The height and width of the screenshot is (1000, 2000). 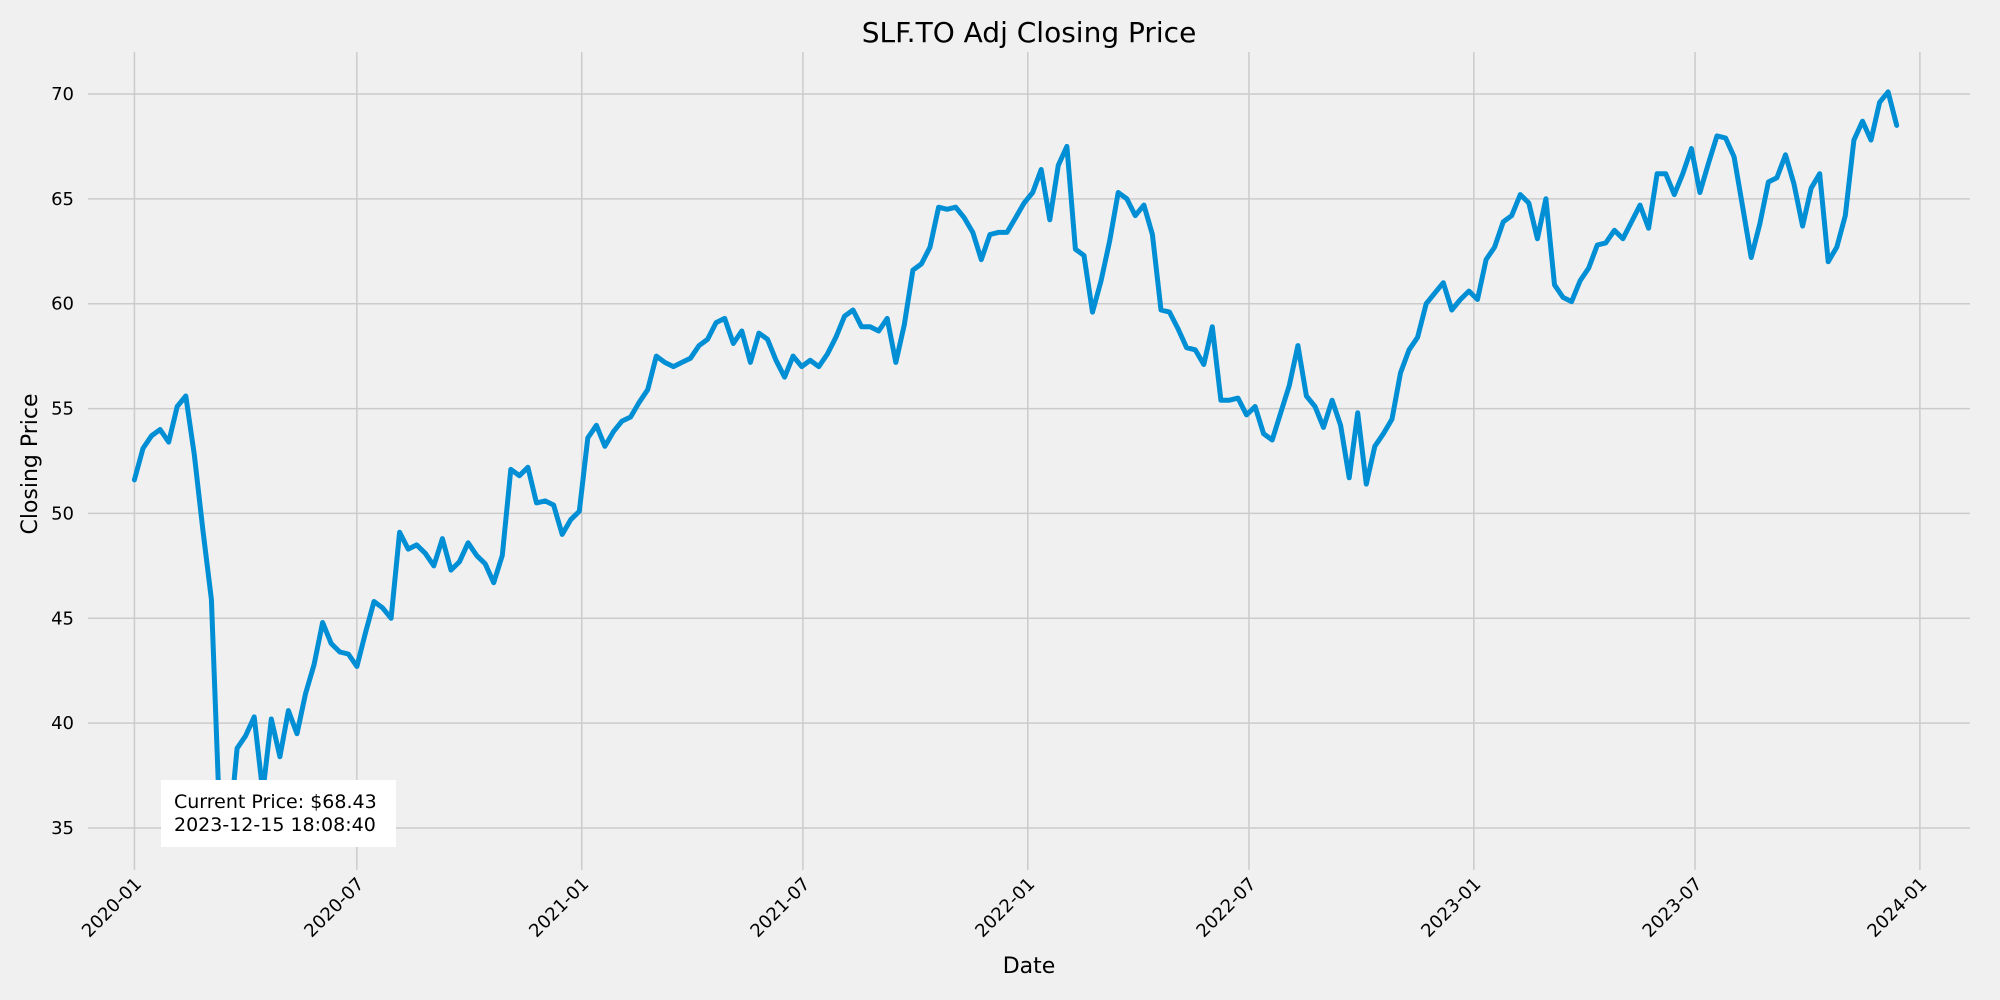 I want to click on chart-title: SLF.TO Adj Closing Price, so click(x=1029, y=32).